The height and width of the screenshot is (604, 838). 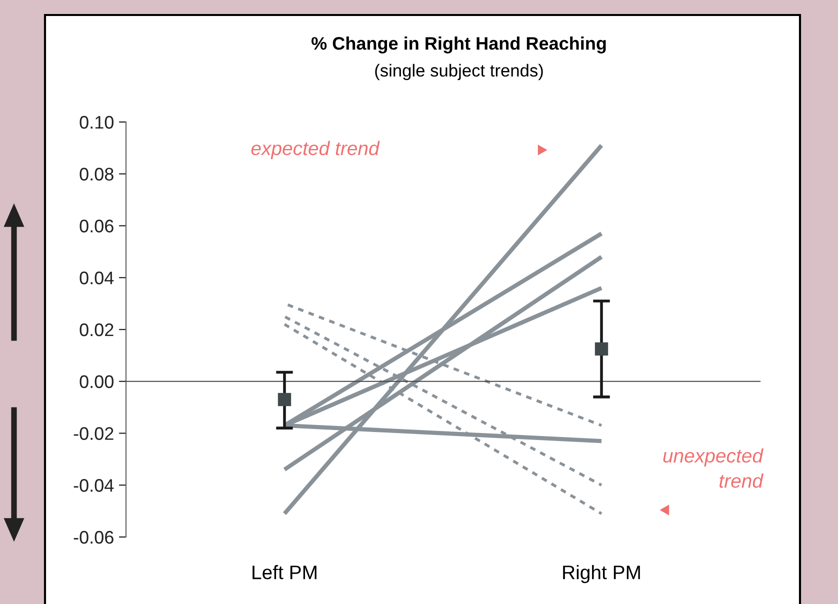 I want to click on y-tick-label: -0.04, so click(x=94, y=485).